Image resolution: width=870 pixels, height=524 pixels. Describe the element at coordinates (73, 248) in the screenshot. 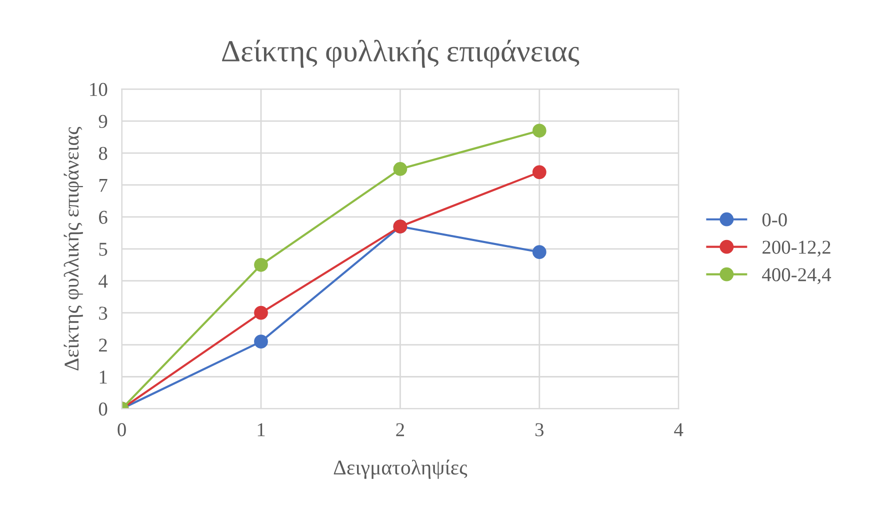

I see `y-axis-title: Δείκτης φυλλικής επιφάνειας` at that location.